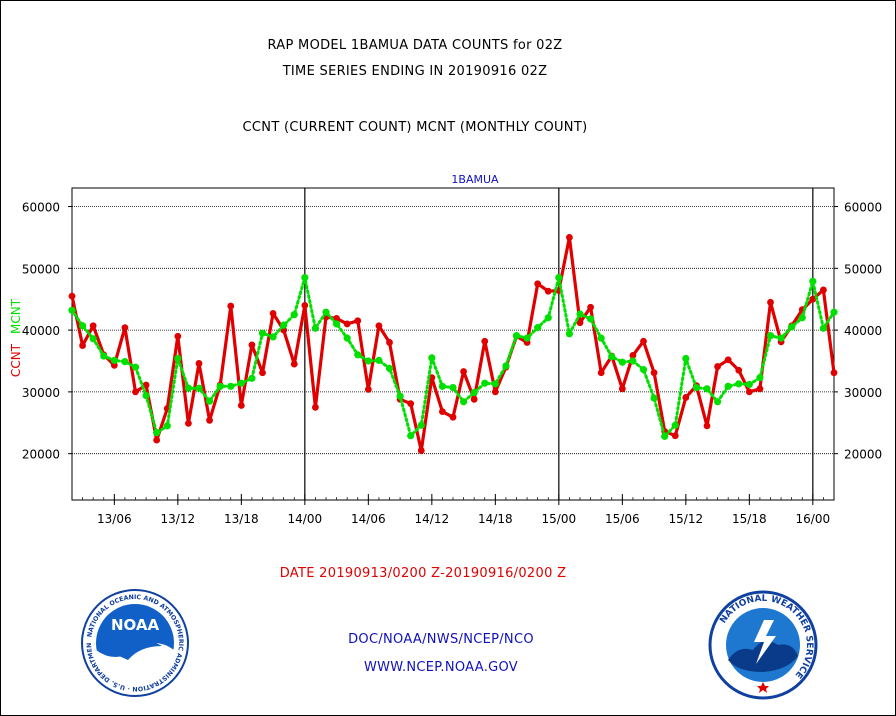 The width and height of the screenshot is (896, 716). I want to click on left-axis-label: CCNT MCNT, so click(16, 337).